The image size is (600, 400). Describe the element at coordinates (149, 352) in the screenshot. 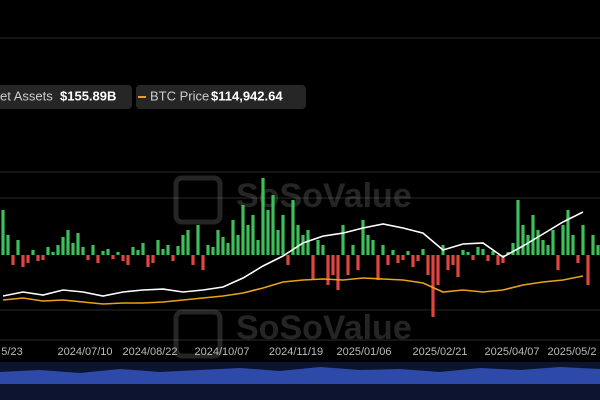

I see `x-tick-label: 2024/08/22` at that location.